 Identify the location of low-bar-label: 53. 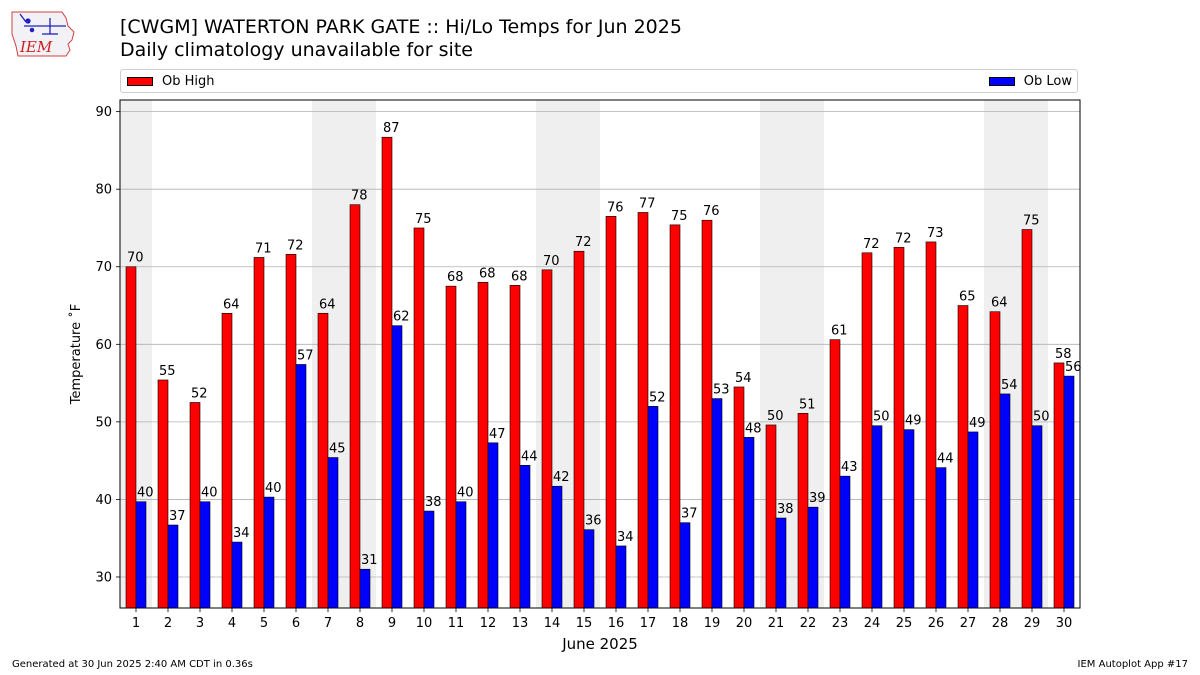
(721, 390).